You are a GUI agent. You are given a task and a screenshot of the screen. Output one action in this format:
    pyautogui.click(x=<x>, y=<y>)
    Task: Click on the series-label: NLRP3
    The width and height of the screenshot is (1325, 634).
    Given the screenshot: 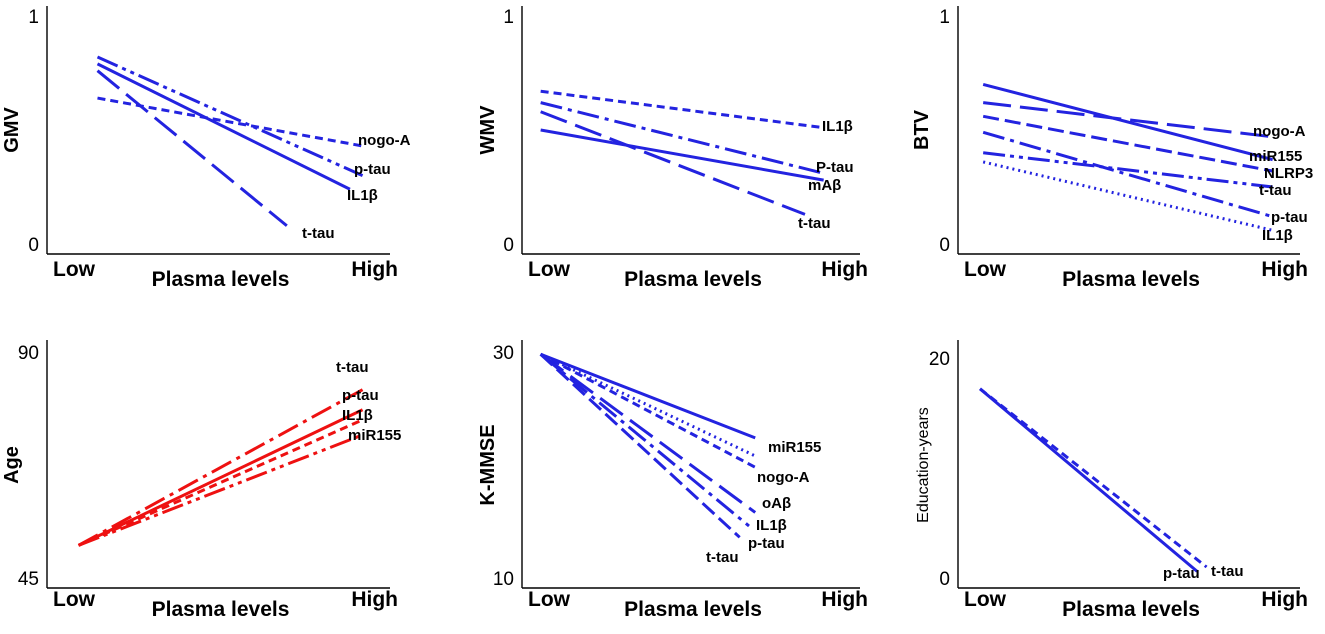 What is the action you would take?
    pyautogui.click(x=1288, y=173)
    